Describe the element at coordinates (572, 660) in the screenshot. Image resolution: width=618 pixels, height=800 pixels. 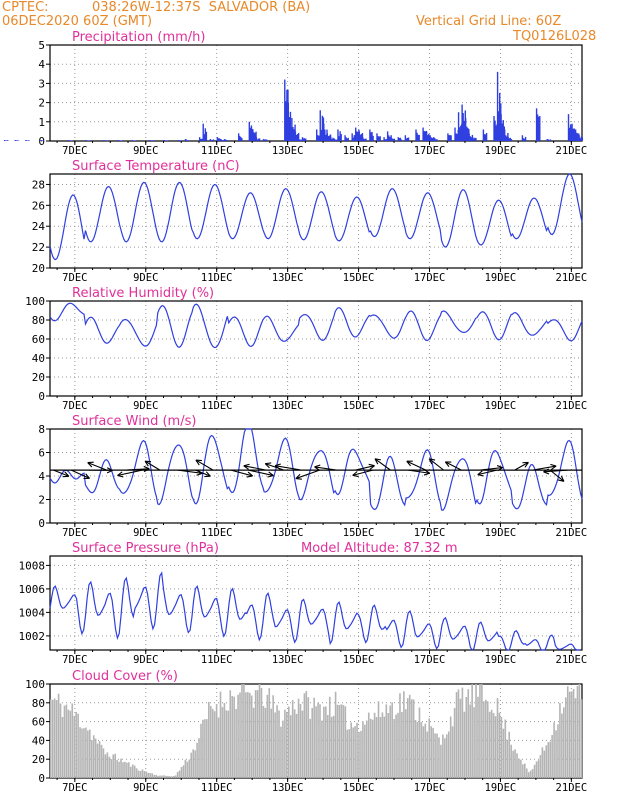
I see `x-tick-label: 21DEC` at that location.